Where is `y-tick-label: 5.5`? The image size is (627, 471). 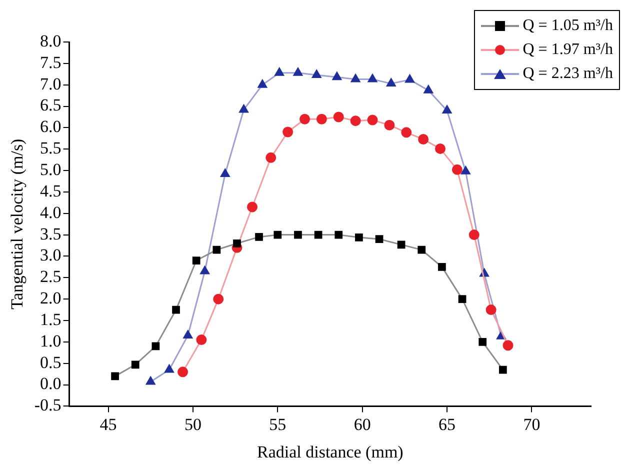 y-tick-label: 5.5 is located at coordinates (51, 148).